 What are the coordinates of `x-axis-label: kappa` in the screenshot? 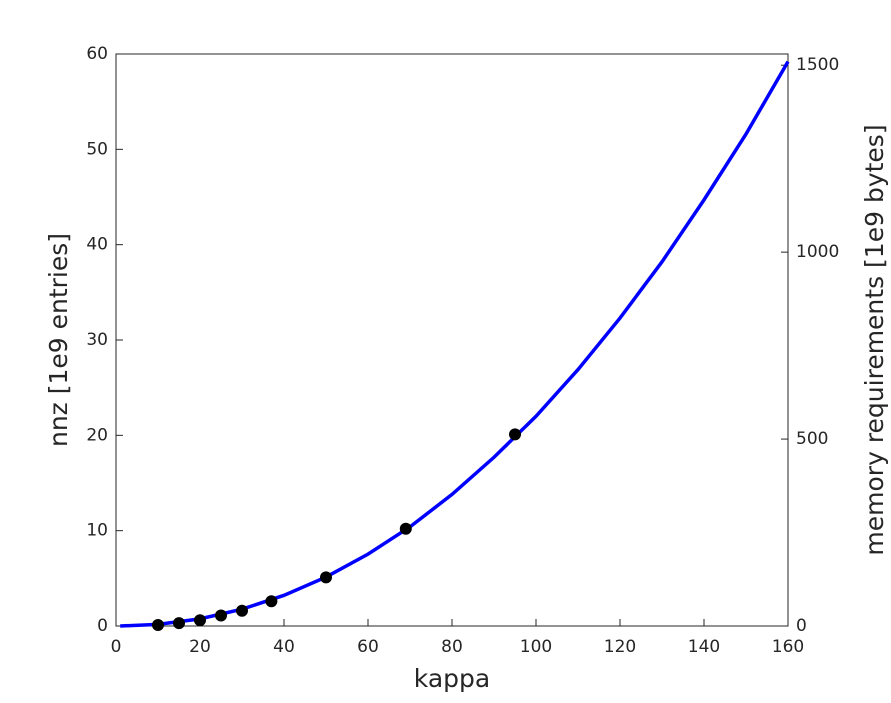 It's located at (452, 678).